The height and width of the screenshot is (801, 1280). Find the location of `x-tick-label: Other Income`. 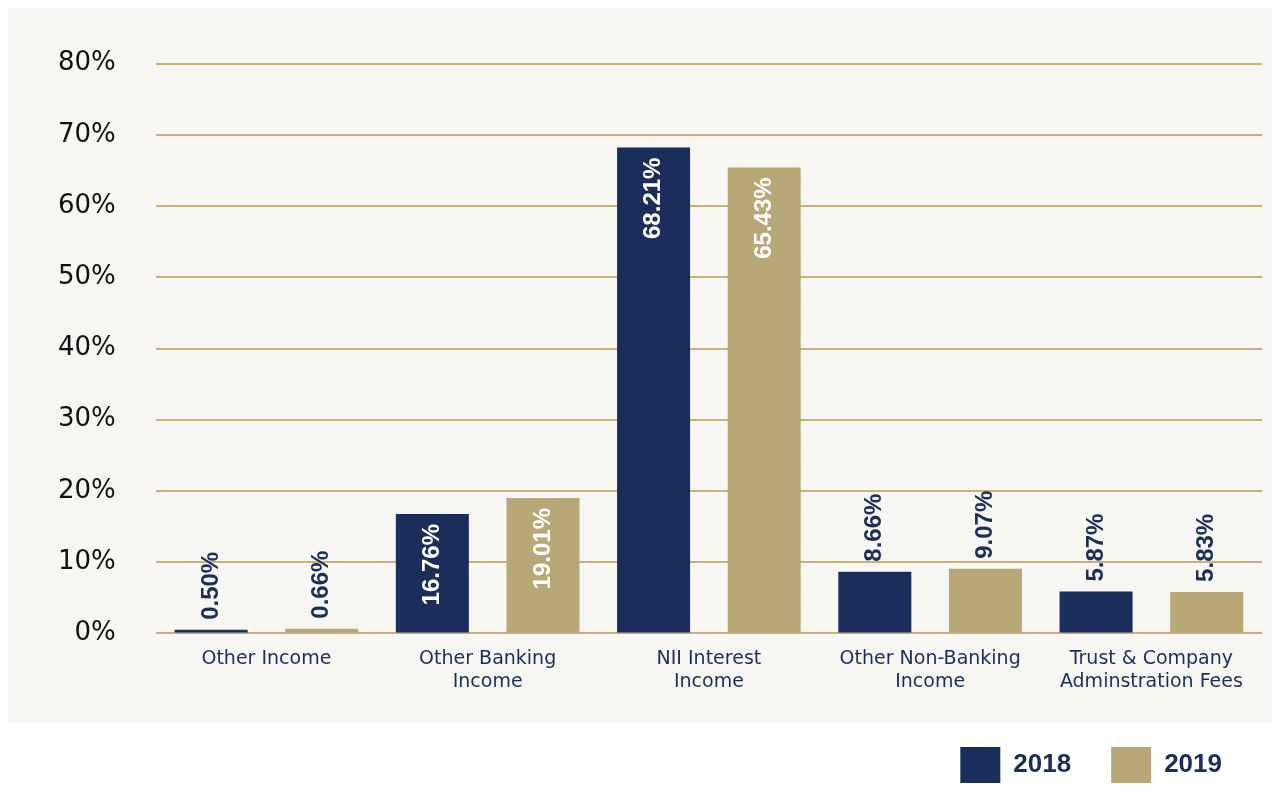

x-tick-label: Other Income is located at coordinates (266, 656).